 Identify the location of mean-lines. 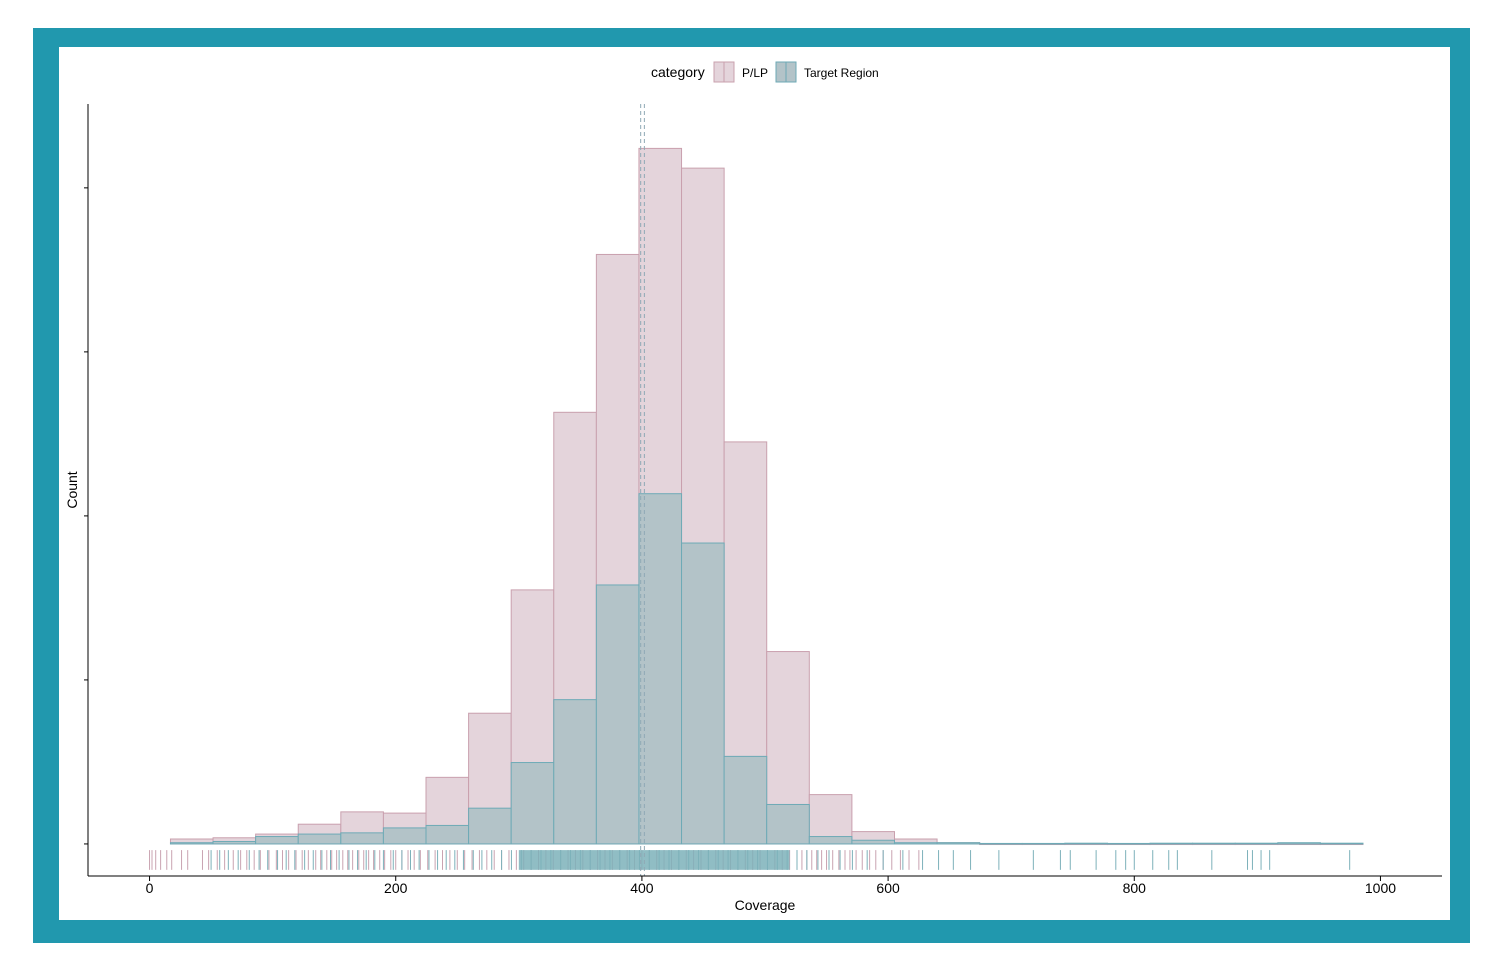
(642, 490).